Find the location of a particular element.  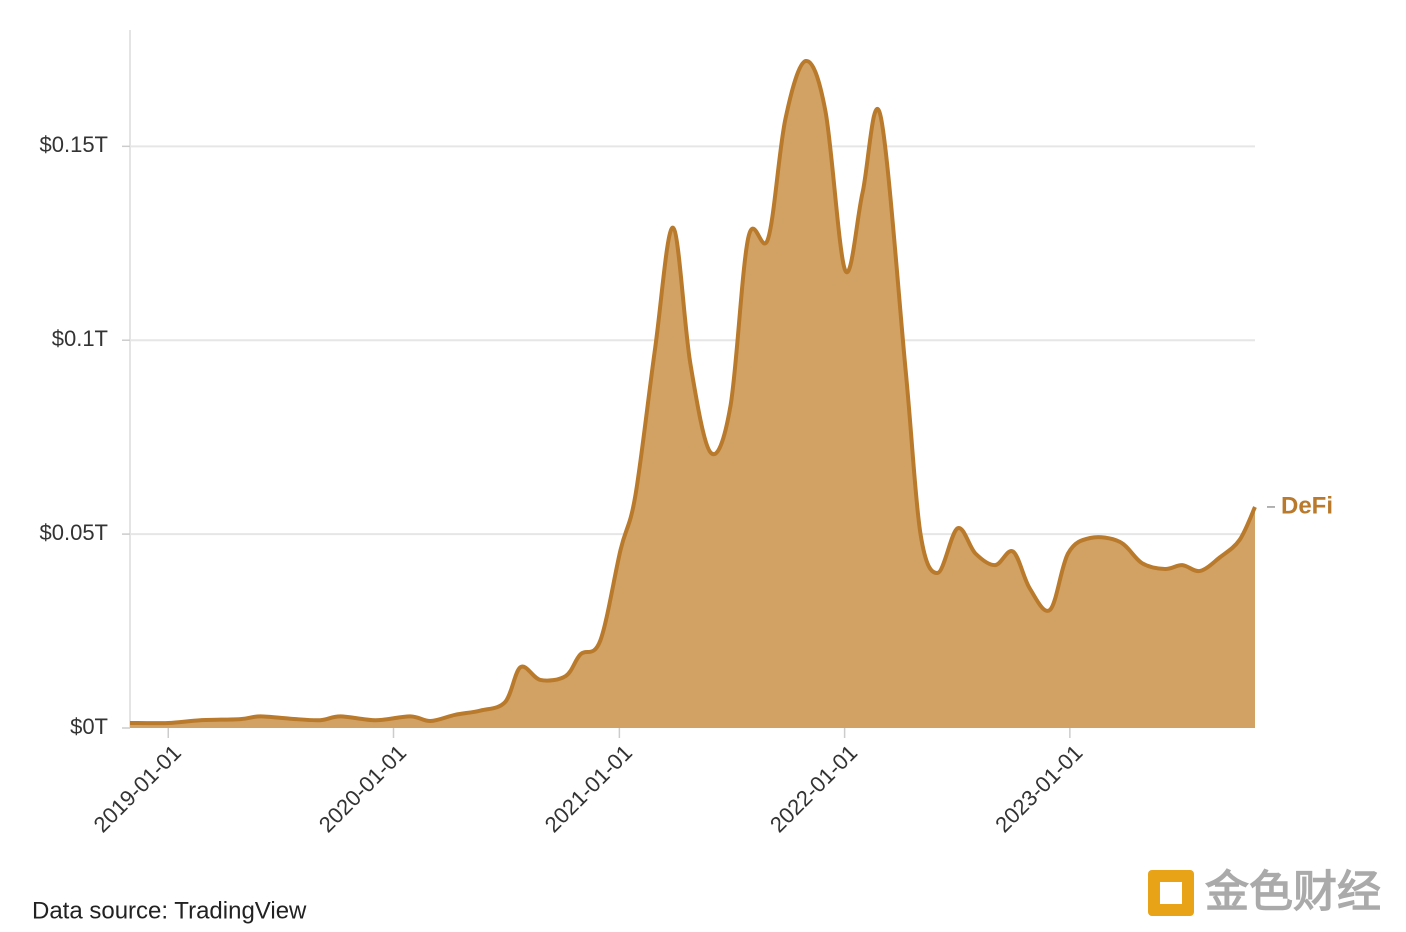

x-tick-label: 2022-01-01 is located at coordinates (813, 788).